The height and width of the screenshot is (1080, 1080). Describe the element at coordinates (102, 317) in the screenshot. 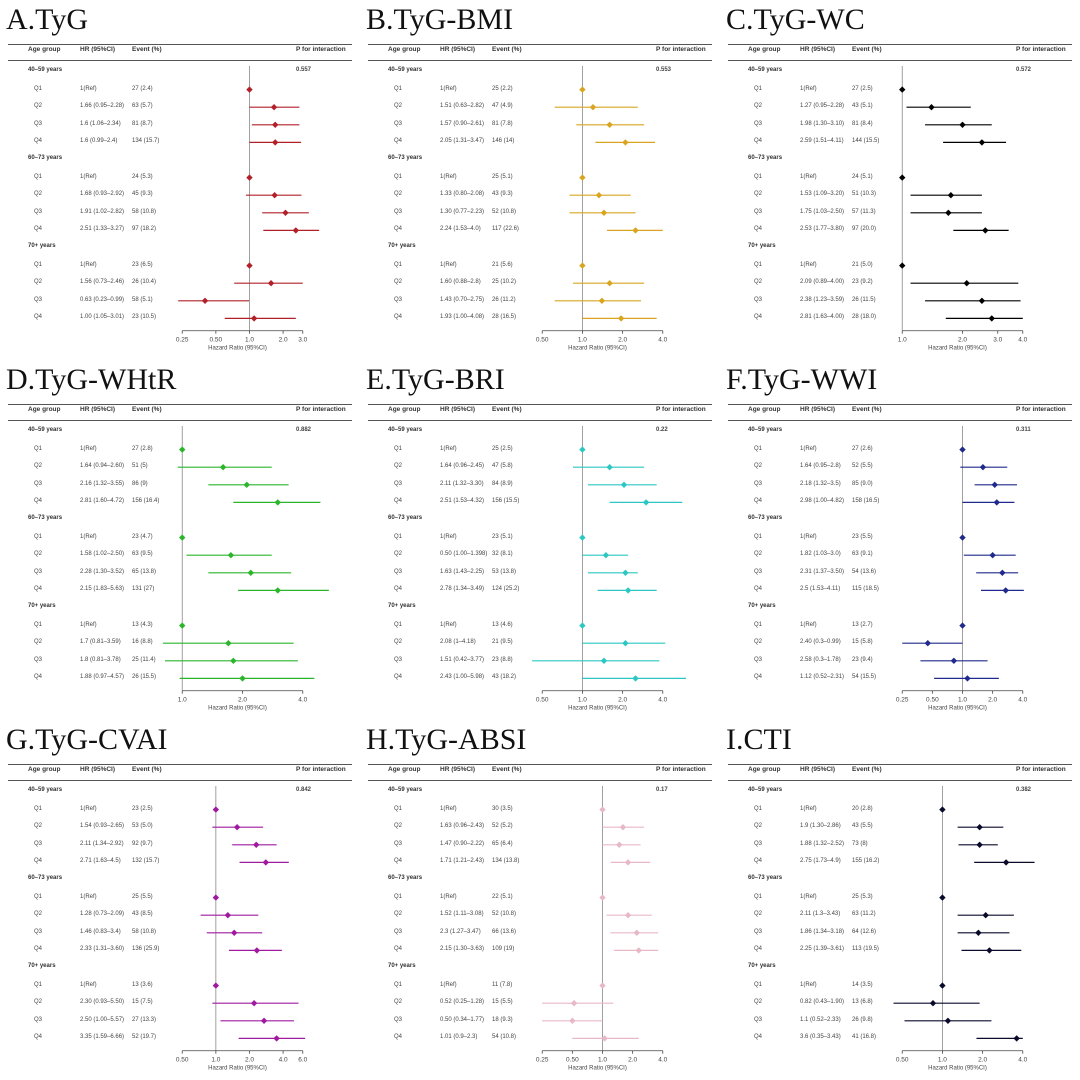

I see `hr-ci-text: 1.00 (1.05–3.01)` at that location.